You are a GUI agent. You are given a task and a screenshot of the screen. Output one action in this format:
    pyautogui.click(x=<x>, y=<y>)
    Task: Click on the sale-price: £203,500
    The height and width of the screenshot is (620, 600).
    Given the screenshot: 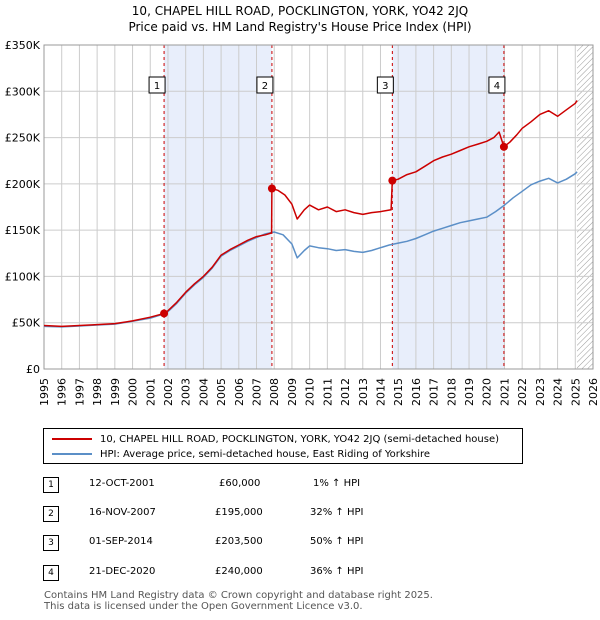 What is the action you would take?
    pyautogui.click(x=239, y=541)
    